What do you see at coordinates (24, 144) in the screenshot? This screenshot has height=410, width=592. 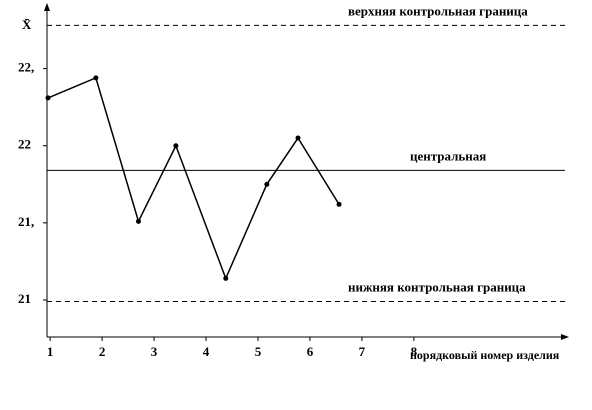 I see `y-tick-label: 22` at bounding box center [24, 144].